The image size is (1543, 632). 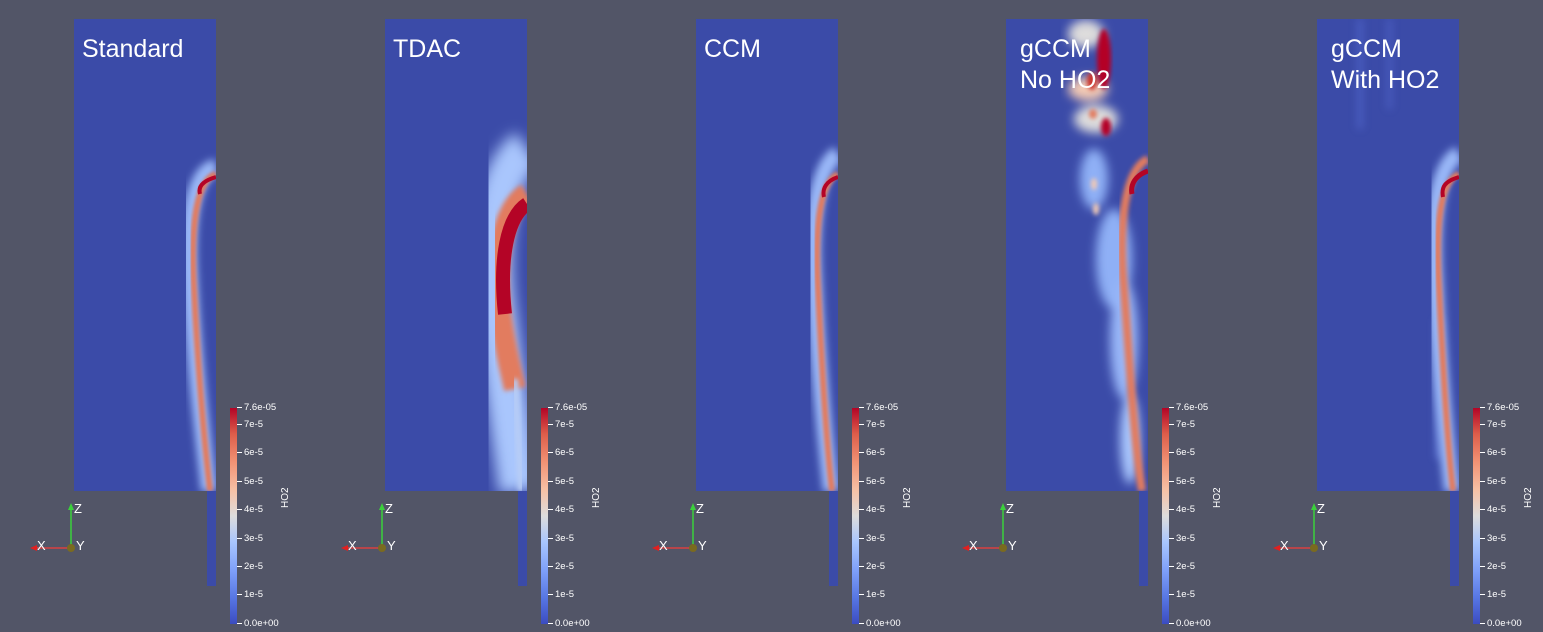 I want to click on panel-title: TDAC, so click(x=427, y=49).